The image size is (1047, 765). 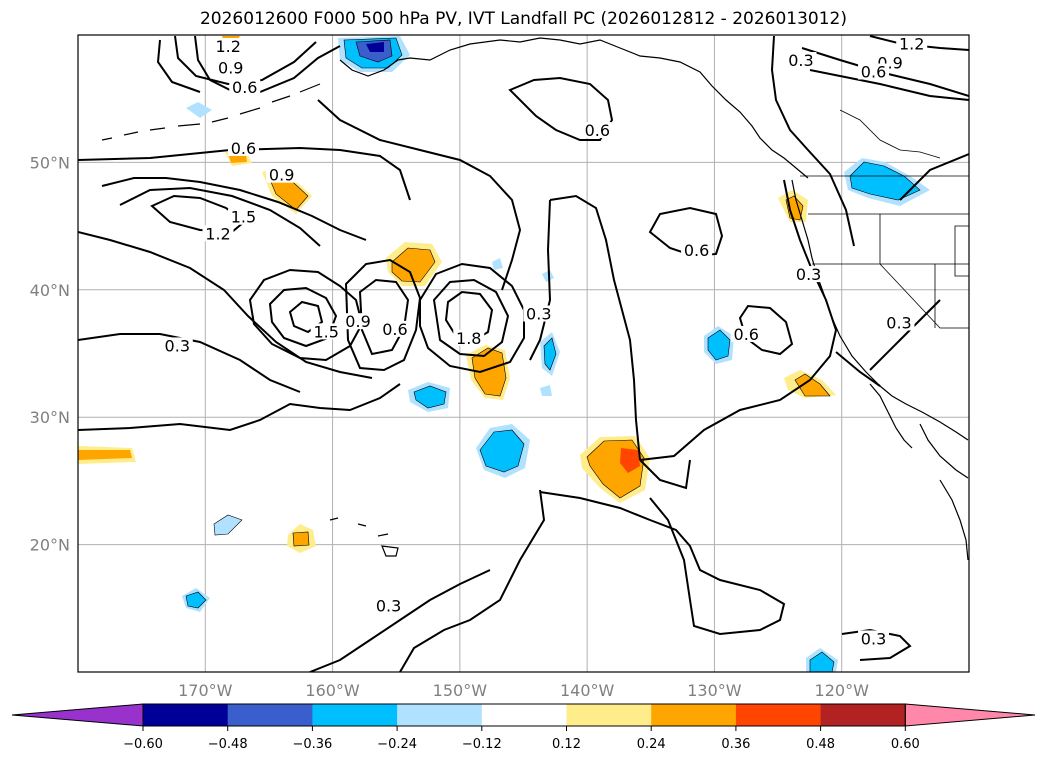 What do you see at coordinates (77, 715) in the screenshot?
I see `colorbar-extend-low` at bounding box center [77, 715].